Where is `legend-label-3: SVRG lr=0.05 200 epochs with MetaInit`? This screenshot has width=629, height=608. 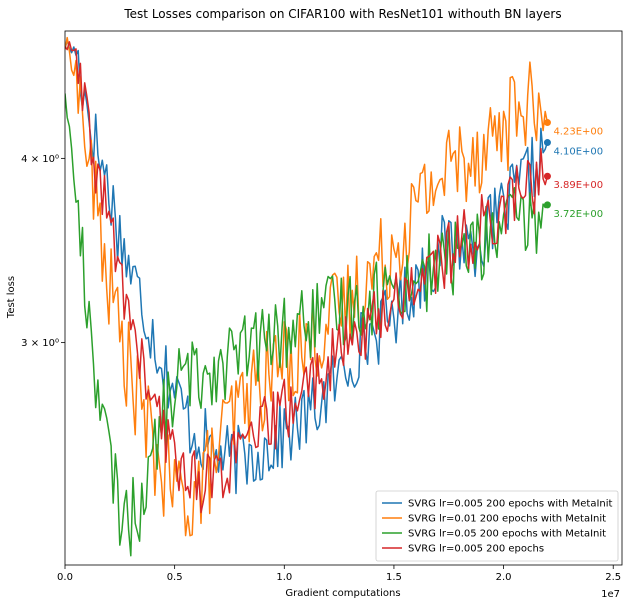 legend-label-3: SVRG lr=0.05 200 epochs with MetaInit is located at coordinates (507, 534).